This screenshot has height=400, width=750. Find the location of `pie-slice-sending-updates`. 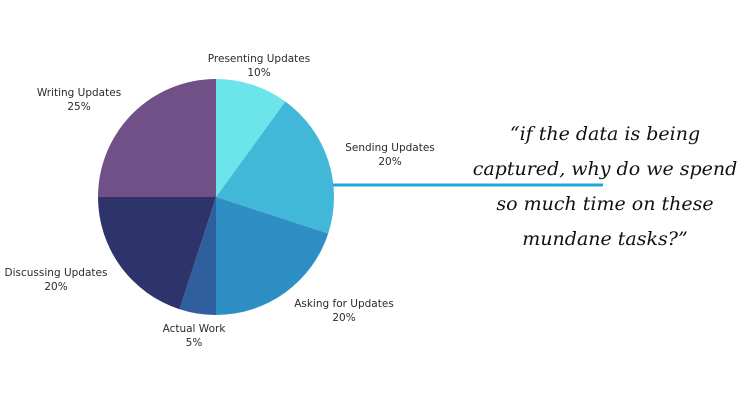

pie-slice-sending-updates is located at coordinates (275, 167).